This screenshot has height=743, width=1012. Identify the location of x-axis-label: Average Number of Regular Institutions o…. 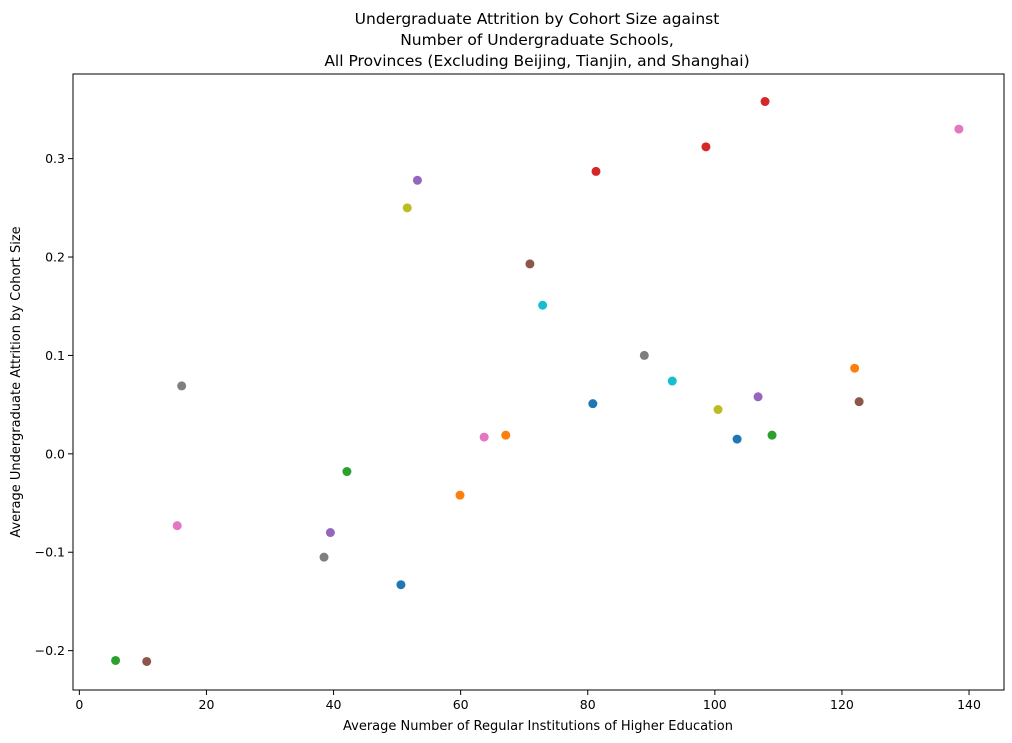
(538, 726).